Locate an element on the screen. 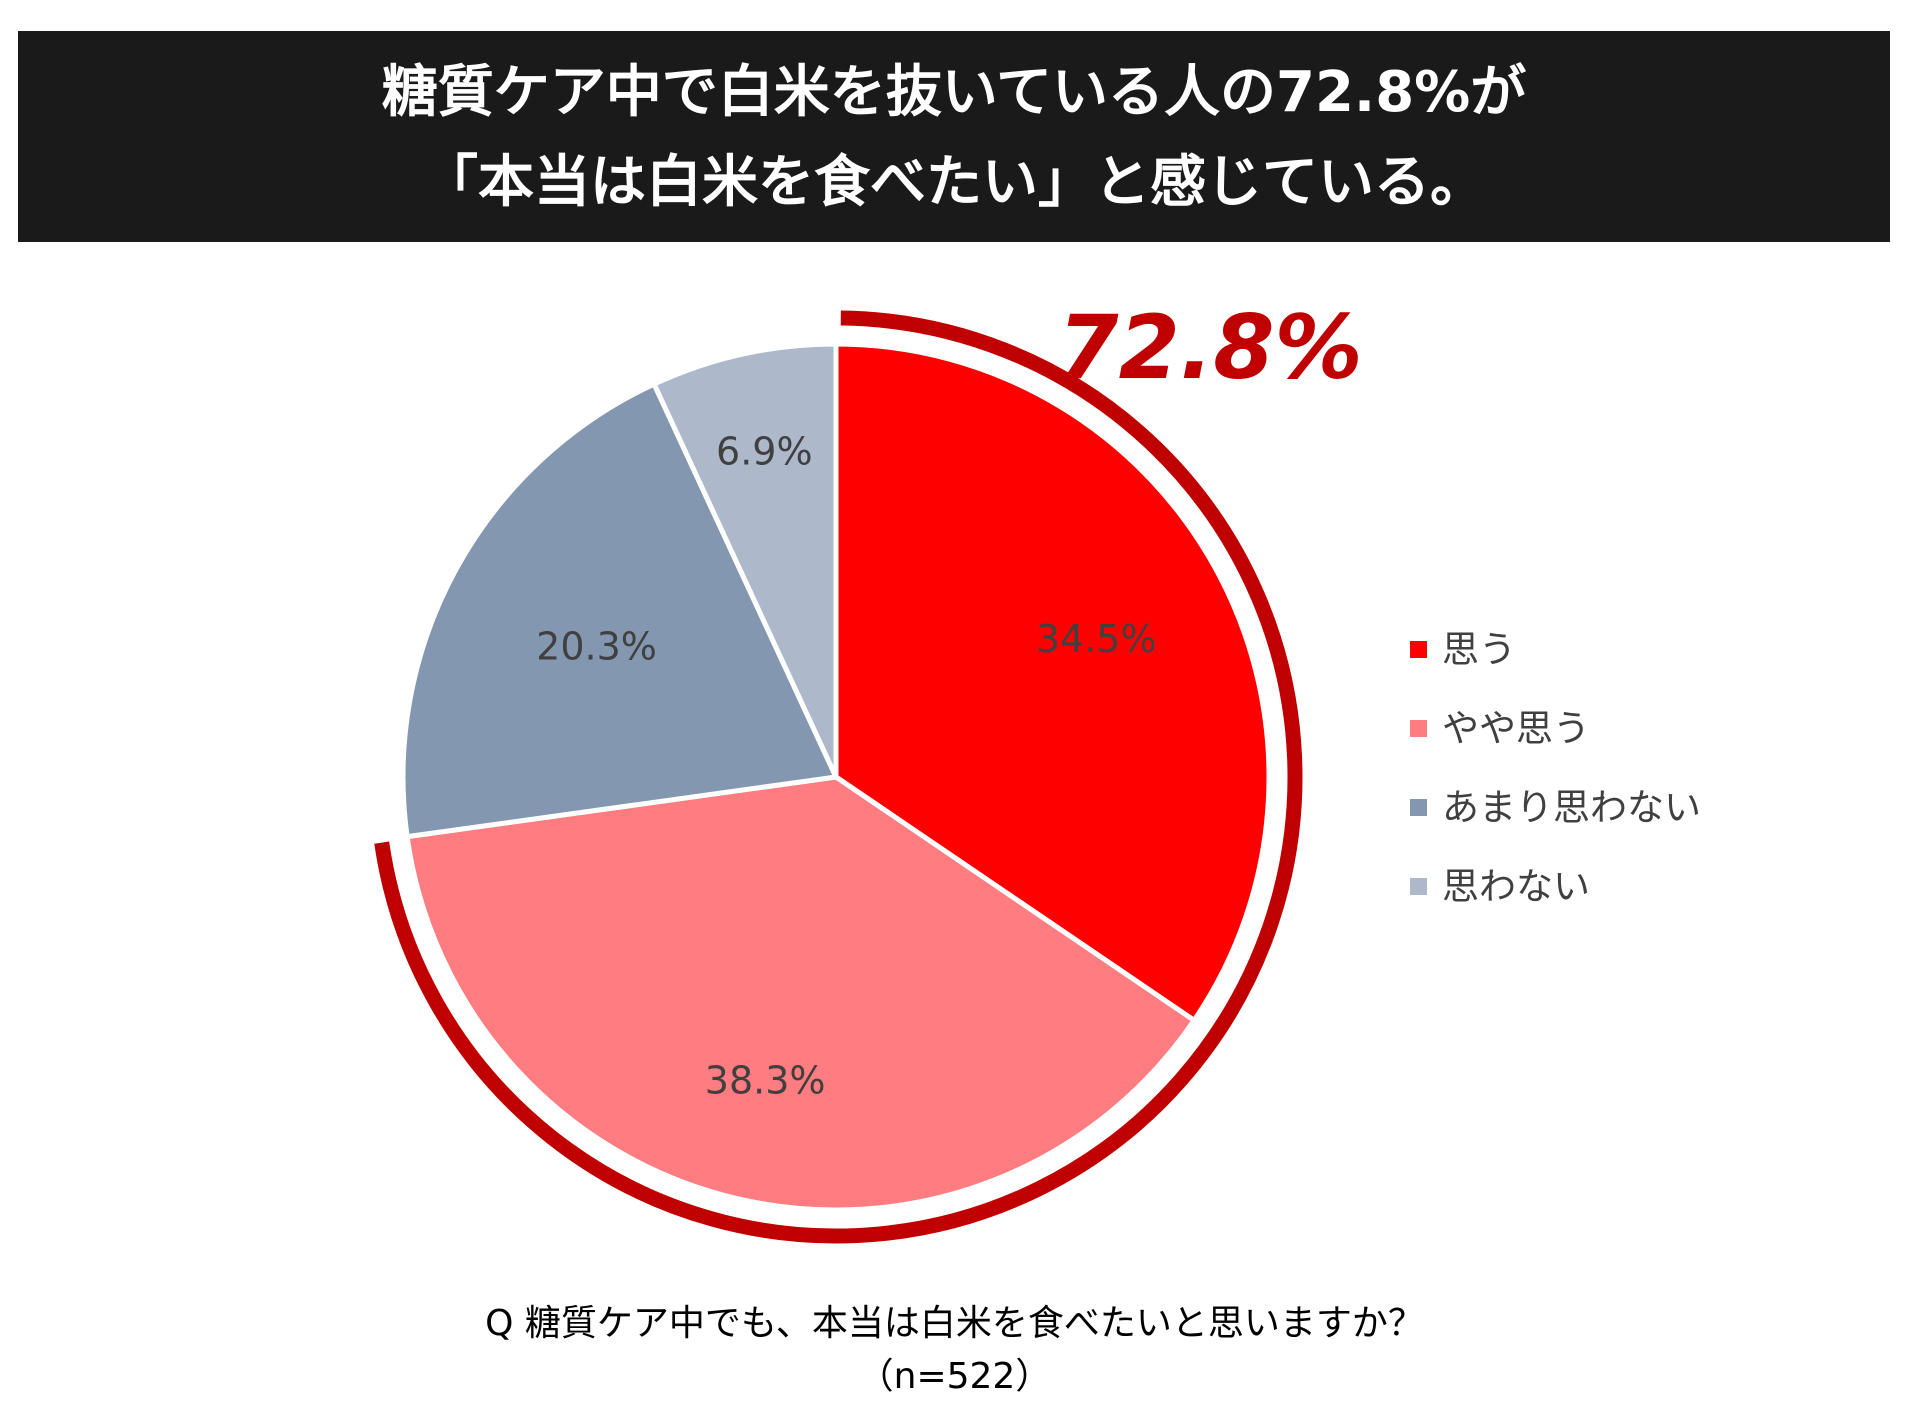  legend-label: 思う is located at coordinates (1479, 649).